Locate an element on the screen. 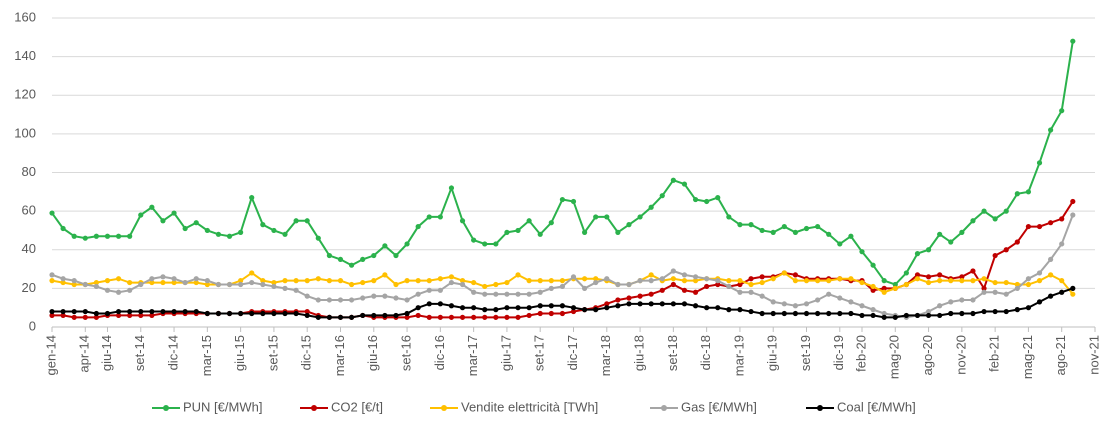 The height and width of the screenshot is (424, 1102). x-tick-label: set-19 is located at coordinates (805, 353).